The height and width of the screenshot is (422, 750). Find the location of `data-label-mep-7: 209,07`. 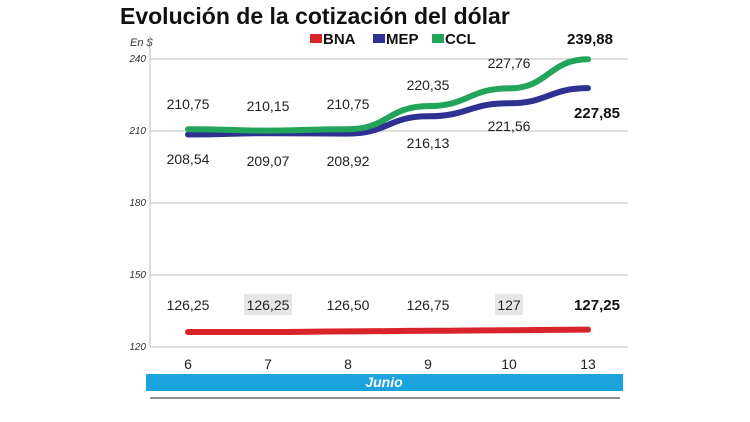

data-label-mep-7: 209,07 is located at coordinates (268, 161).